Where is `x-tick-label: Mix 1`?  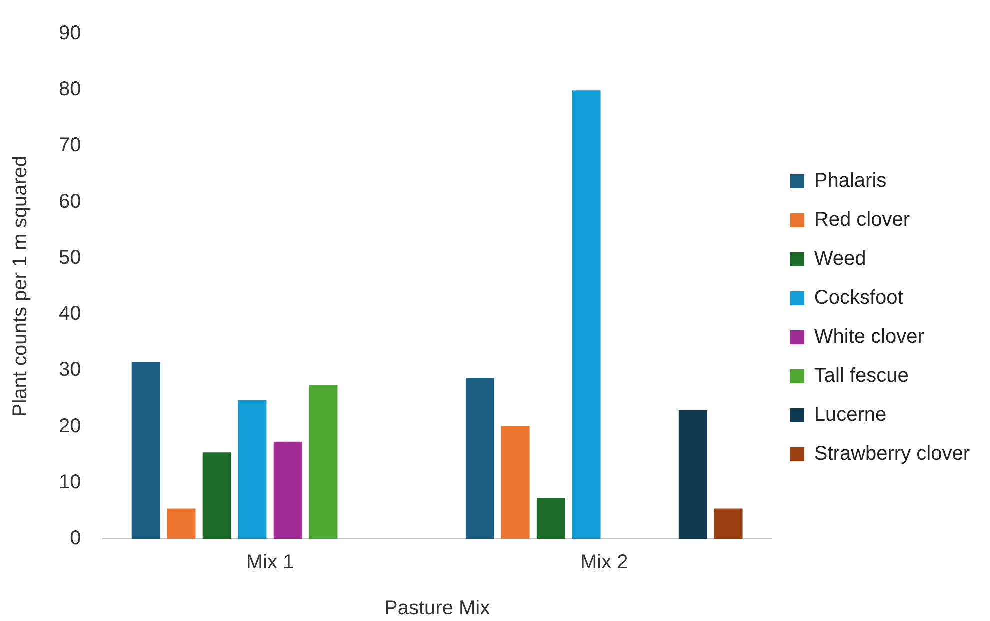
x-tick-label: Mix 1 is located at coordinates (270, 563).